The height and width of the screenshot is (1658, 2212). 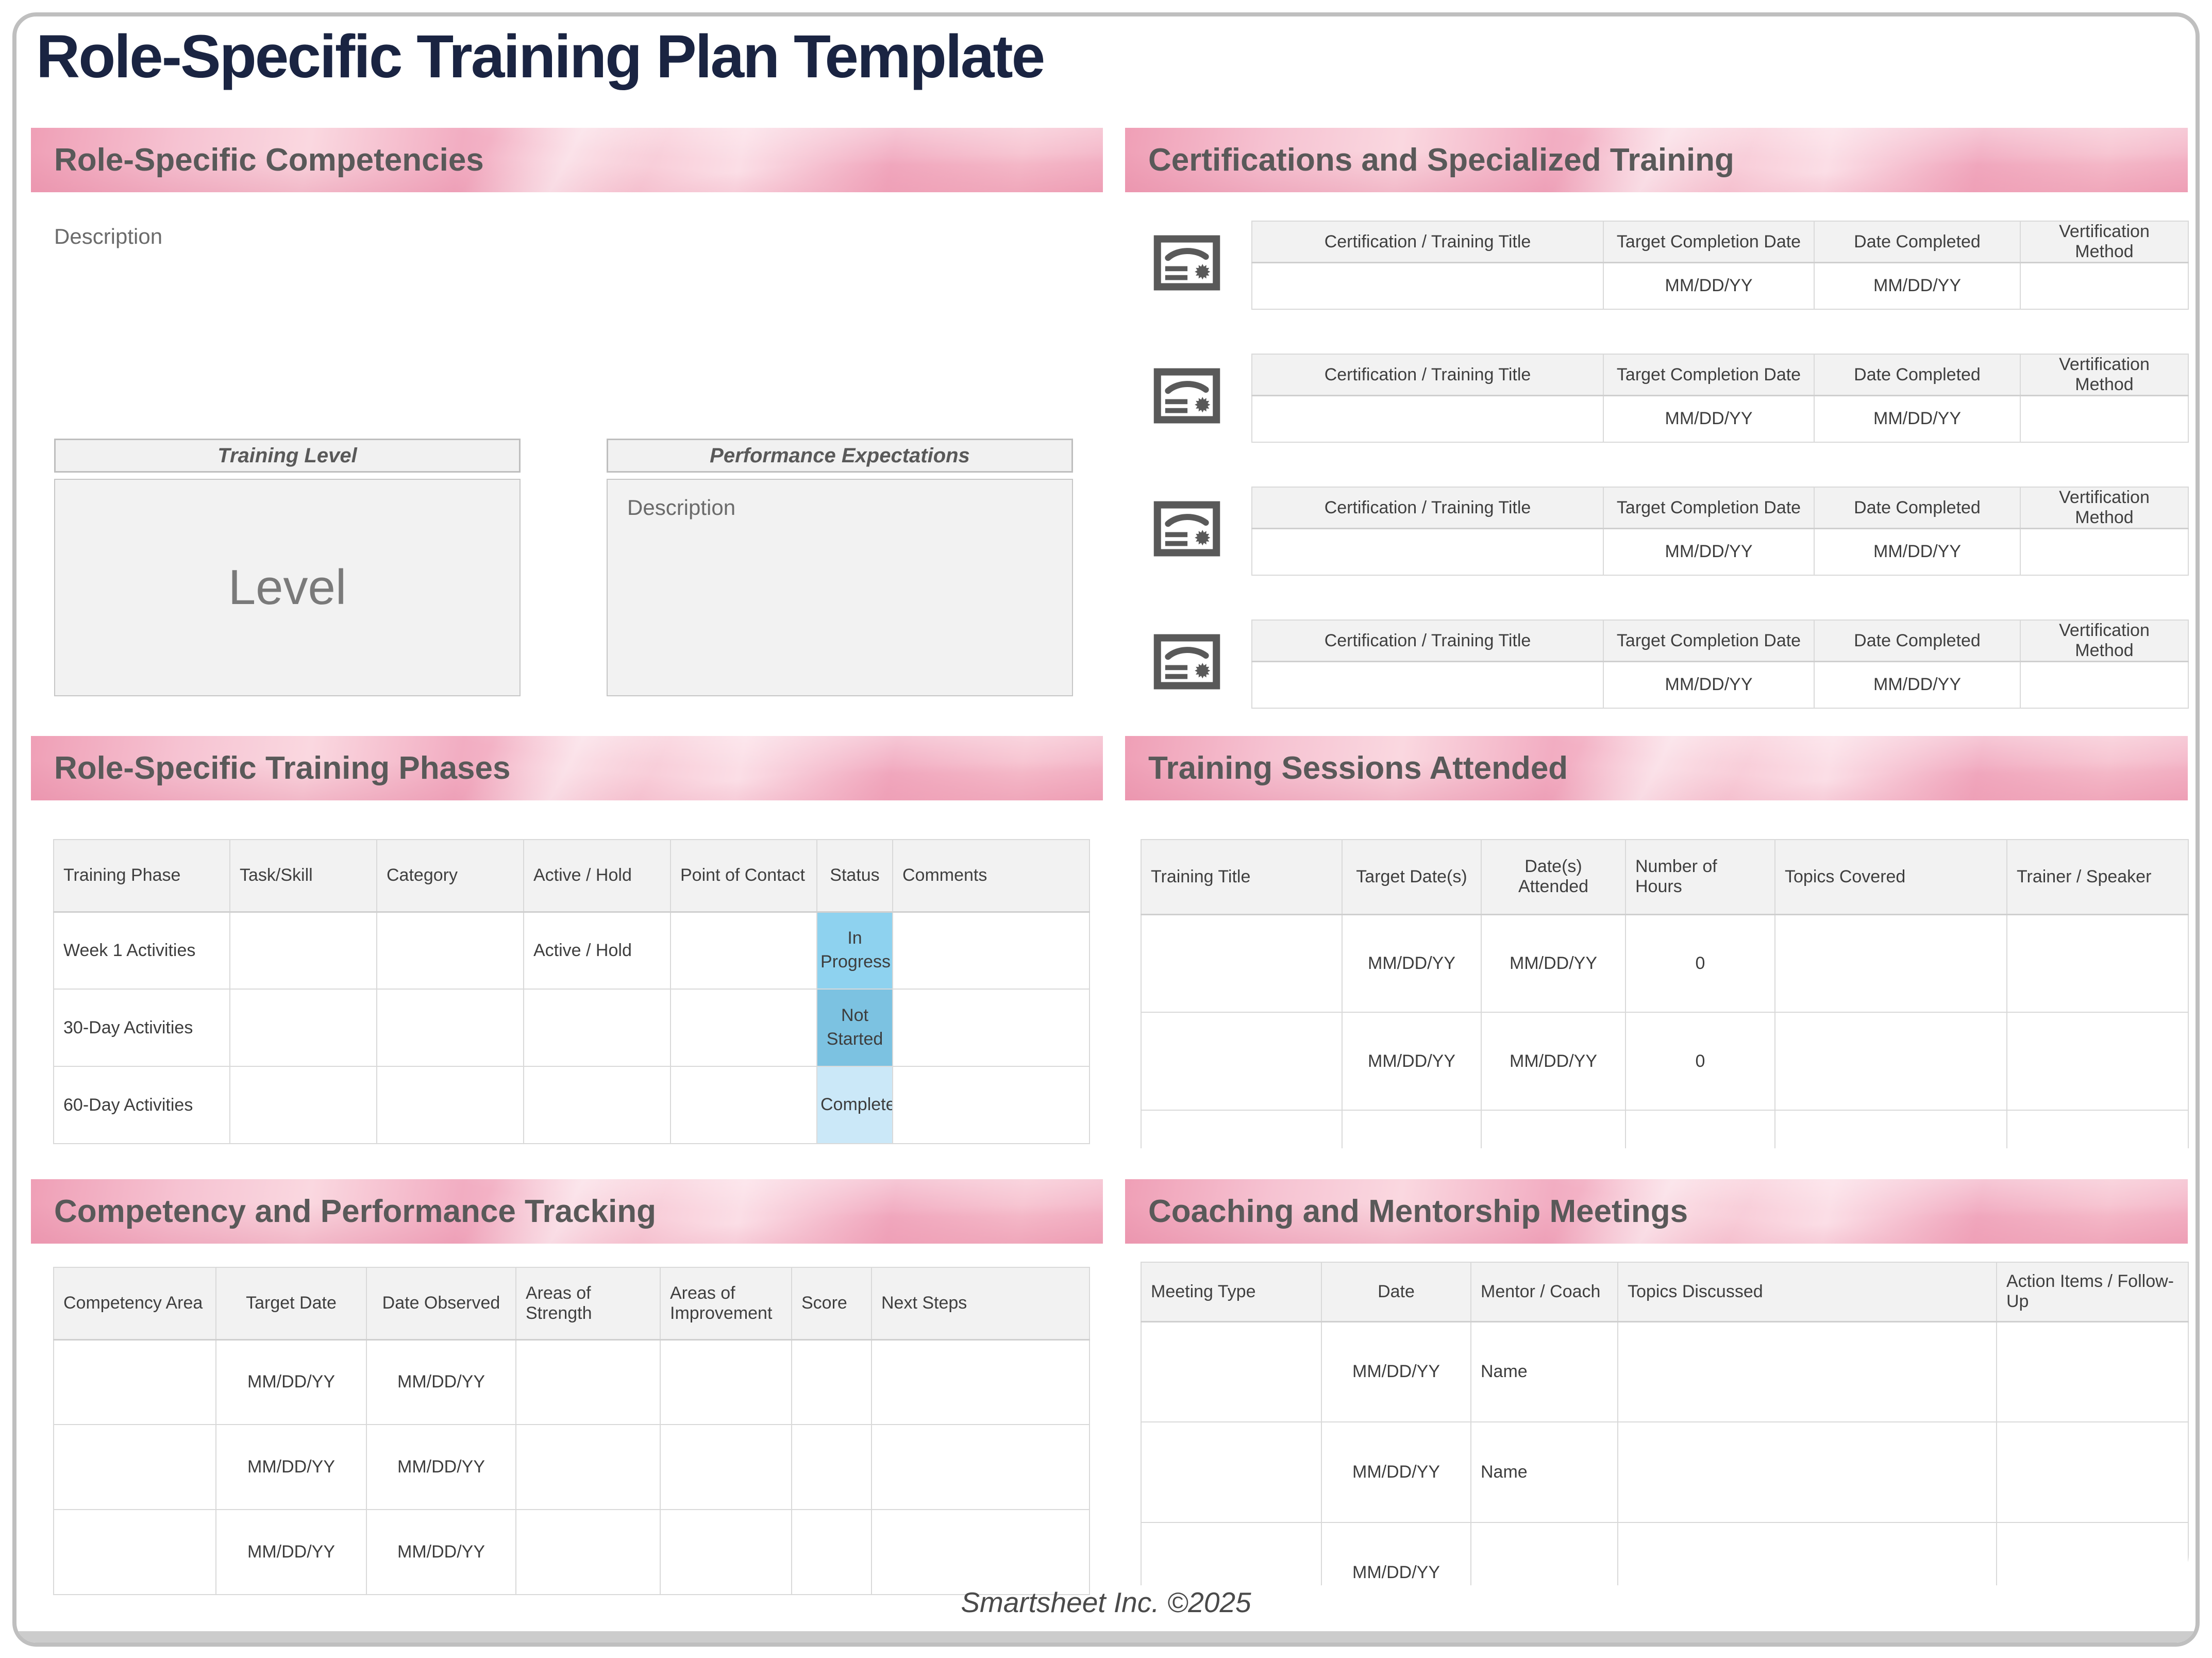 What do you see at coordinates (840, 587) in the screenshot?
I see `performance-expectations-box: Description` at bounding box center [840, 587].